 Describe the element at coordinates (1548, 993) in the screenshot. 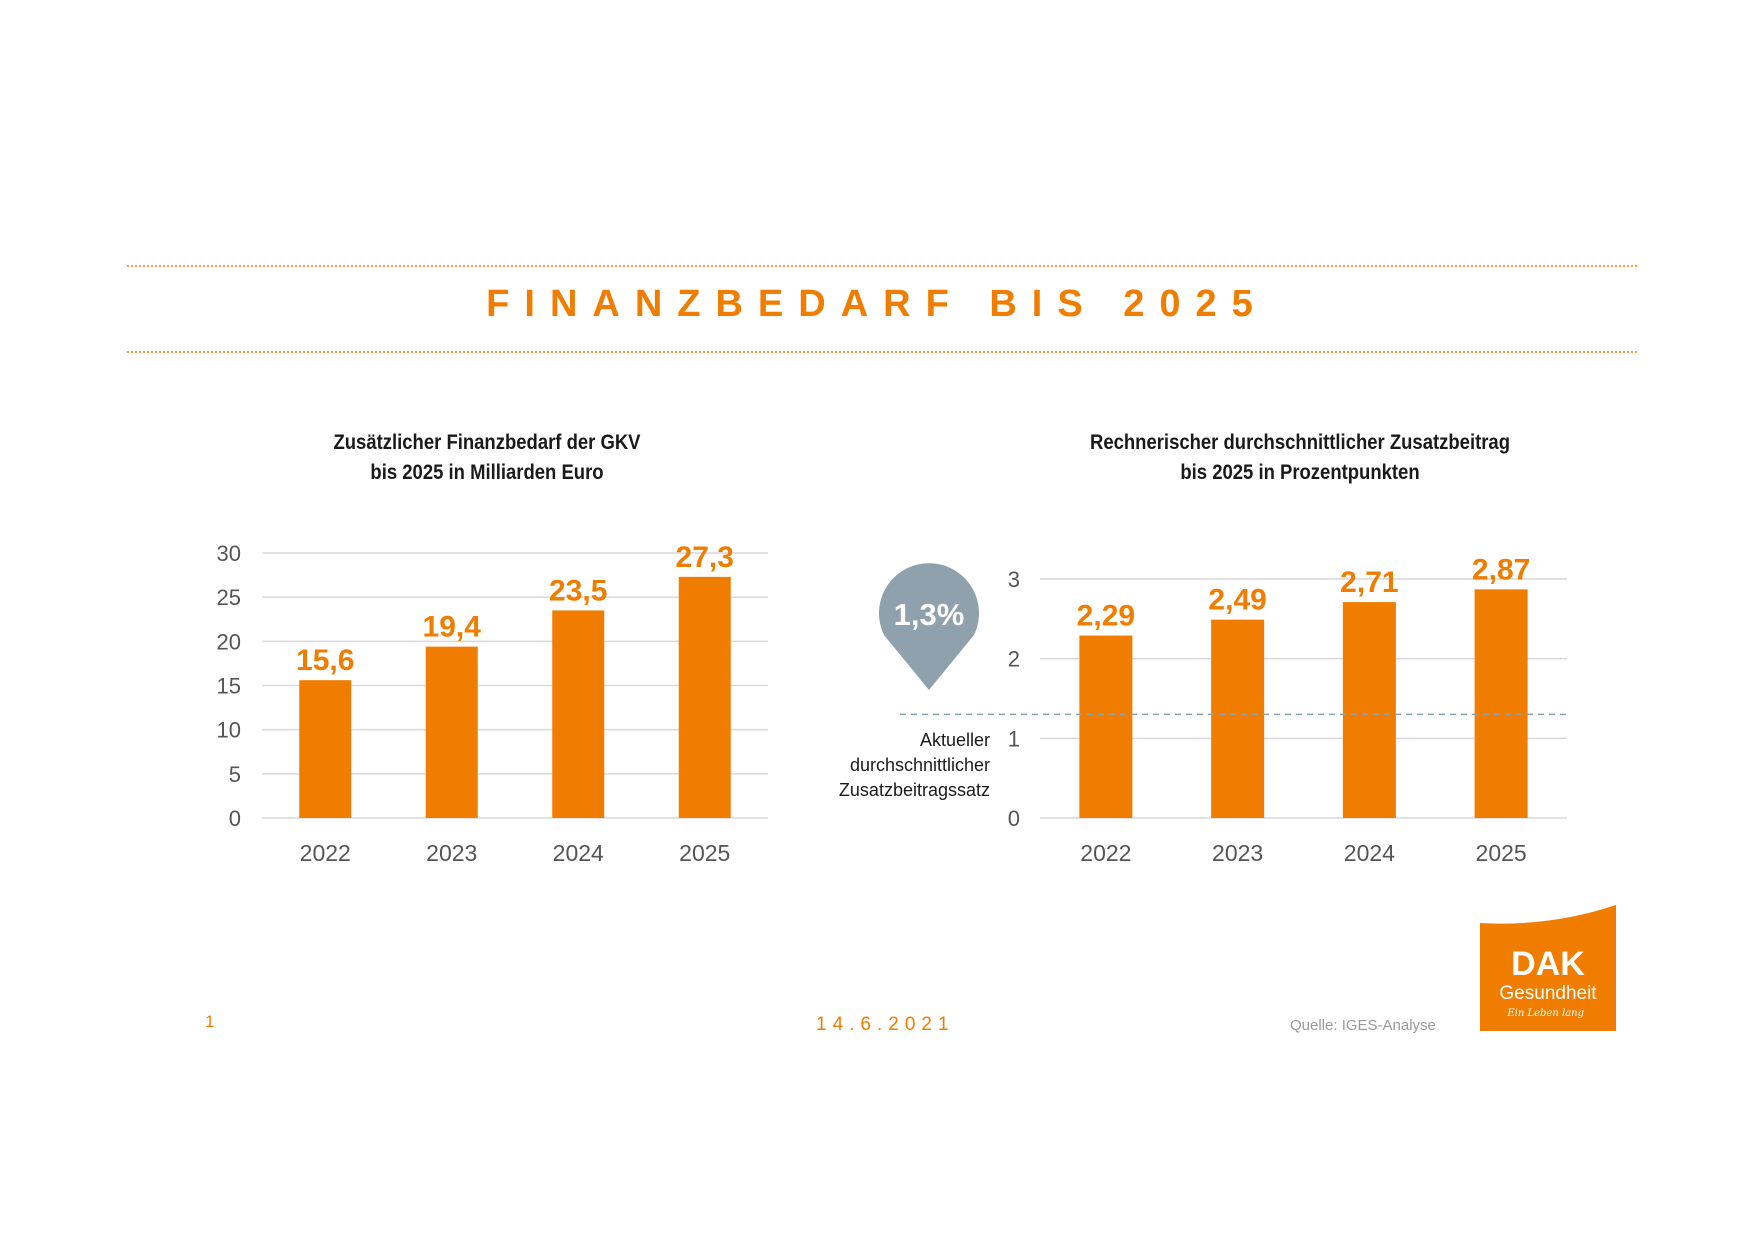

I see `logo-name: Gesundheit` at that location.